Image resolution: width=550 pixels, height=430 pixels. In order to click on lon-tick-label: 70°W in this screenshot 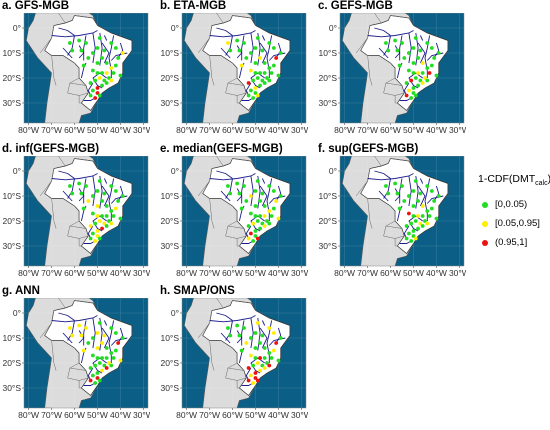, I will do `click(51, 130)`.